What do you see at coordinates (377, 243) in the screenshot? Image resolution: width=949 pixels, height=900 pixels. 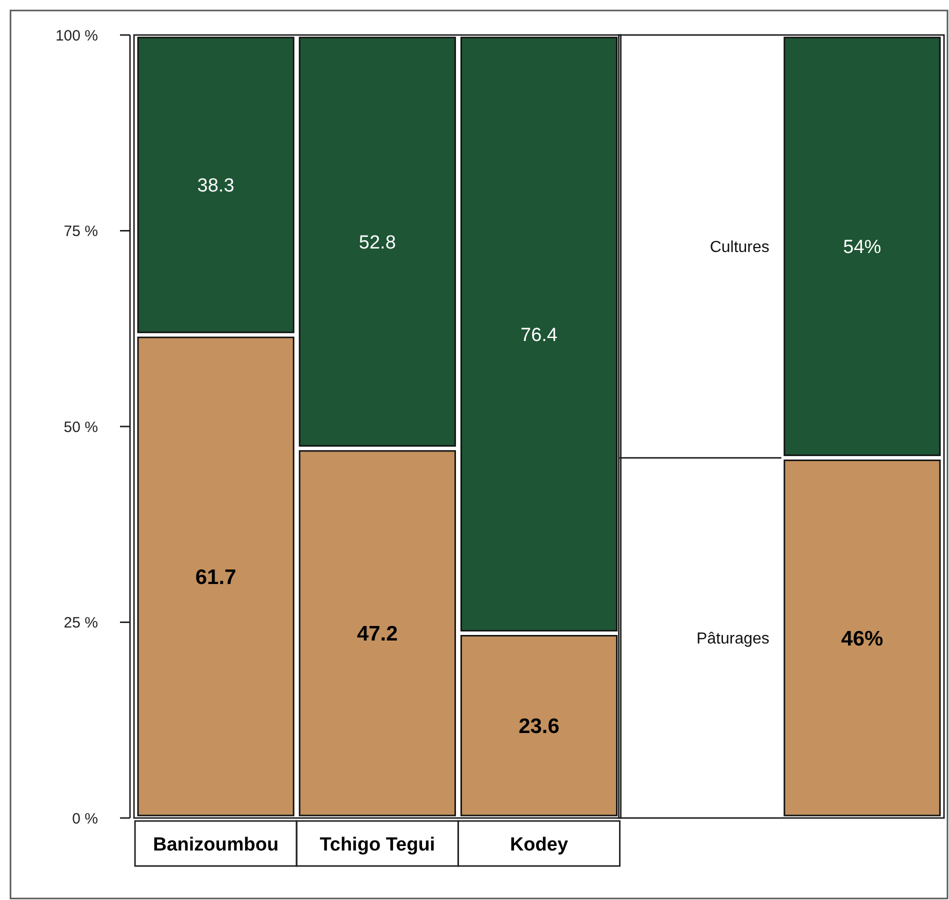 I see `data-label: 52.8` at bounding box center [377, 243].